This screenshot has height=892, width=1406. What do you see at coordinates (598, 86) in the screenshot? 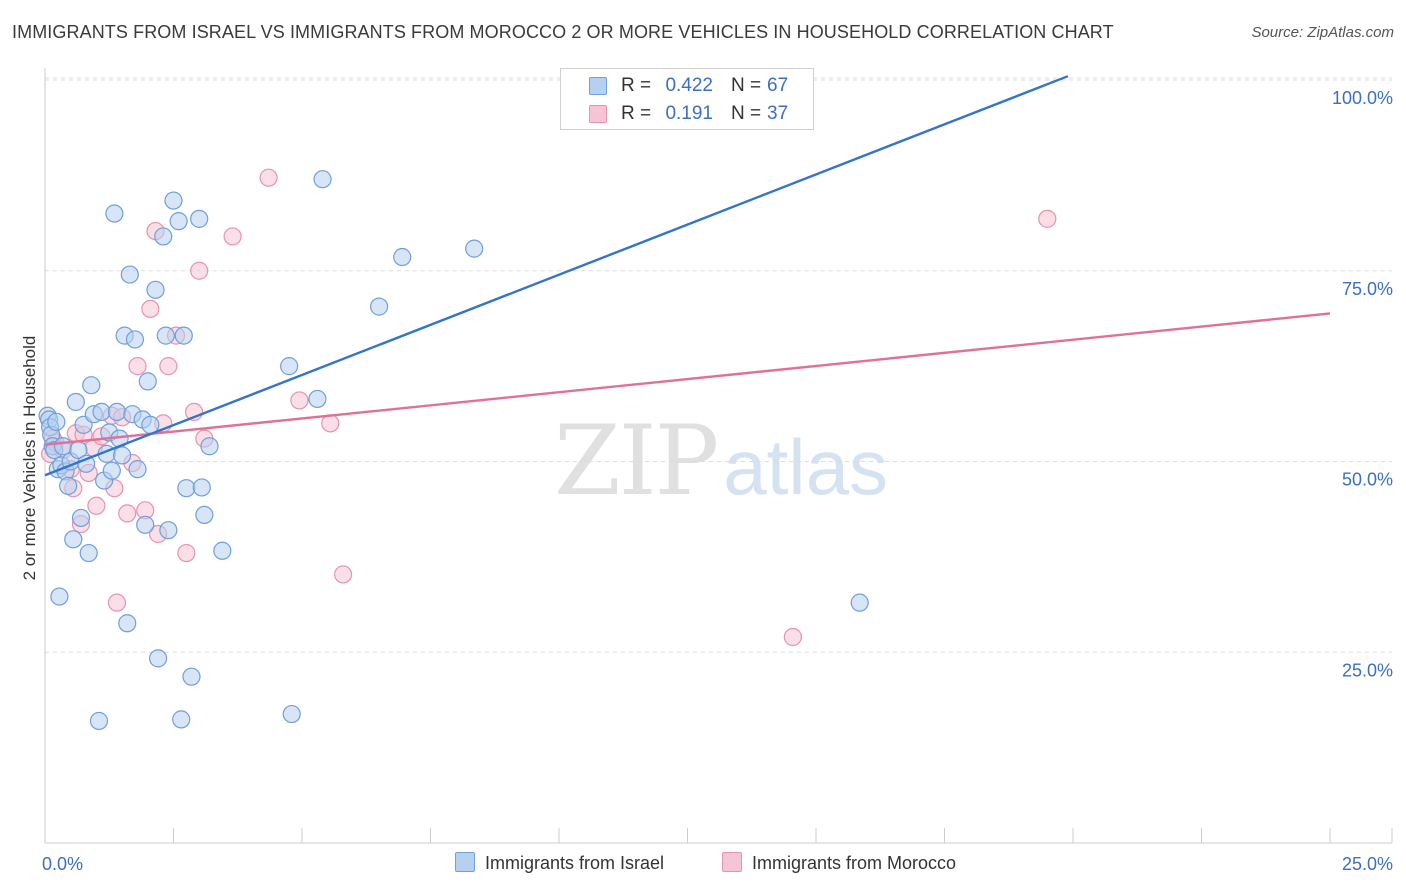
I see `israel-swatch` at bounding box center [598, 86].